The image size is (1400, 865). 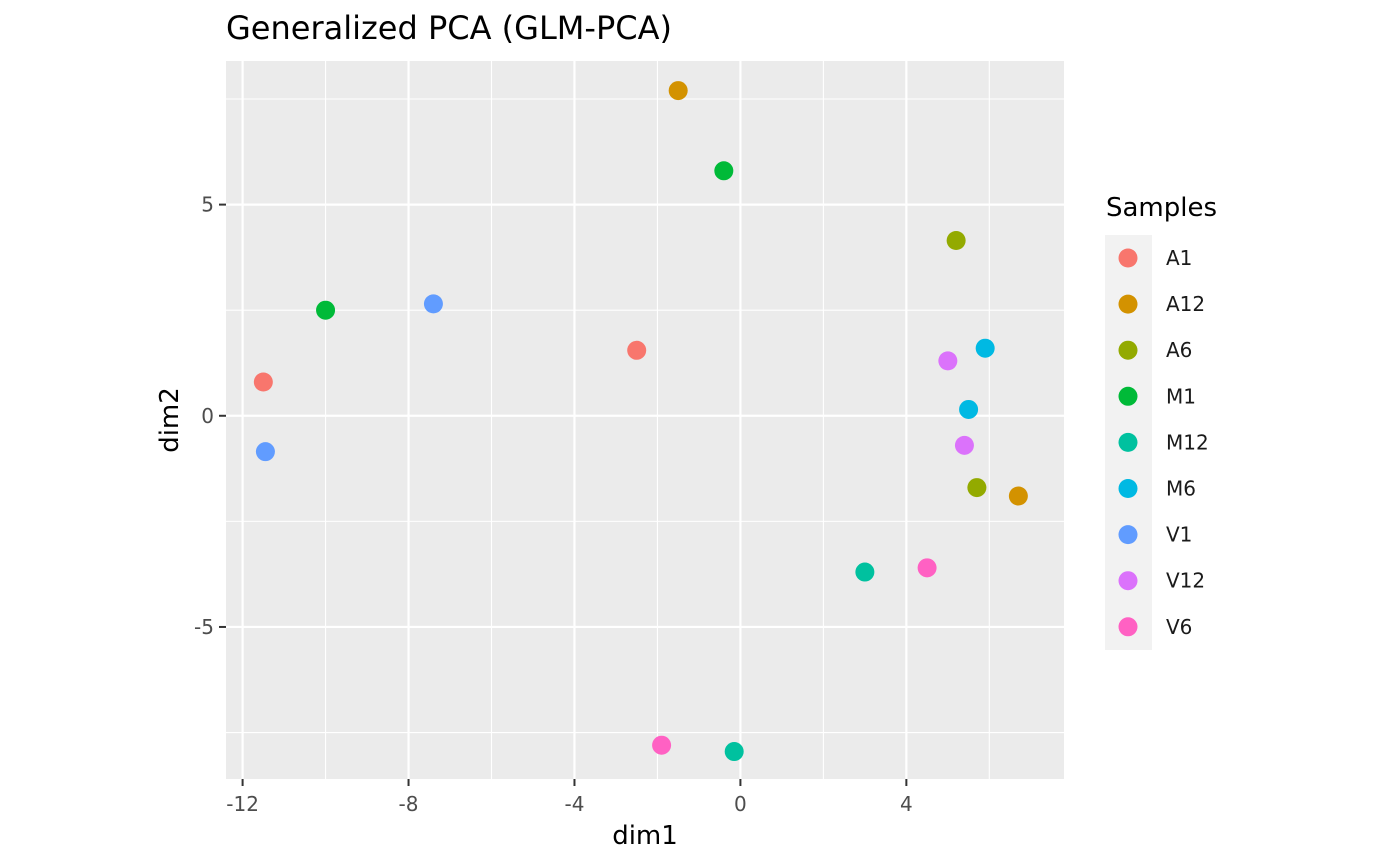 What do you see at coordinates (1179, 535) in the screenshot?
I see `legend-label-v1: V1` at bounding box center [1179, 535].